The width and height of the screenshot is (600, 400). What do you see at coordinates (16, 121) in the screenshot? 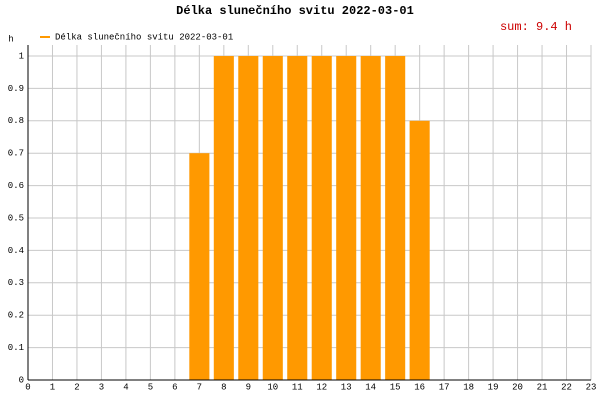
I see `y-tick-label: 0.8` at bounding box center [16, 121].